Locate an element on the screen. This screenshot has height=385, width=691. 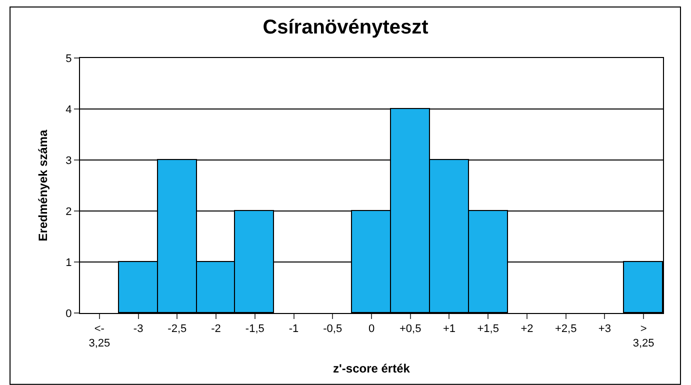
x-axis-title: z'-score érték is located at coordinates (371, 368).